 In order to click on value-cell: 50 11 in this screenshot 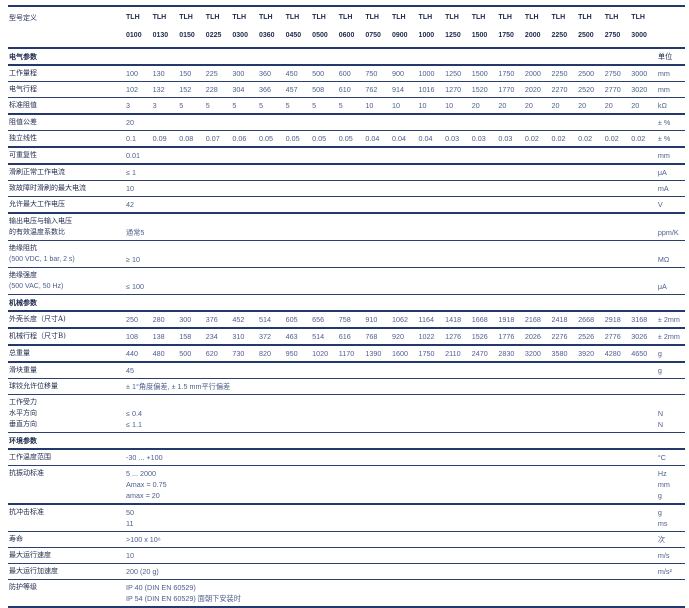, I will do `click(392, 518)`.